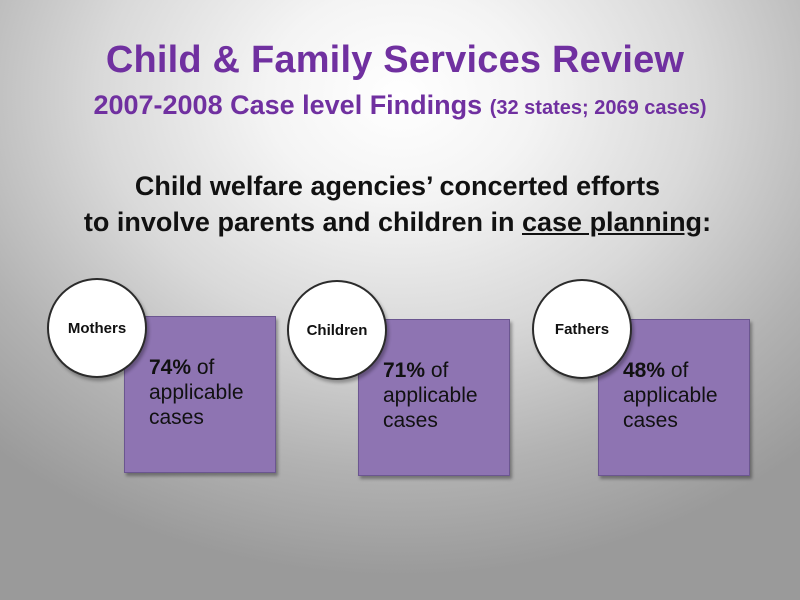 This screenshot has height=600, width=800. I want to click on group-circle-fathers: Fathers, so click(582, 329).